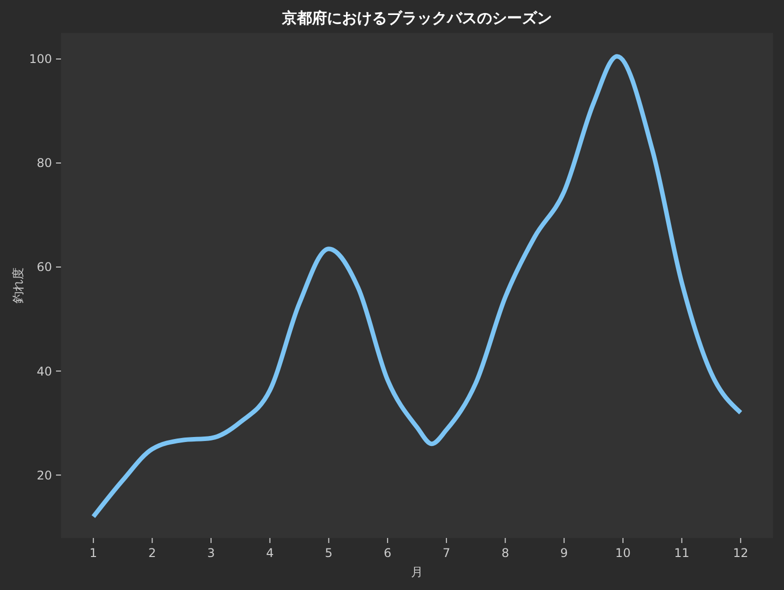 This screenshot has width=784, height=590. Describe the element at coordinates (44, 475) in the screenshot. I see `y-tick-label: 20` at that location.